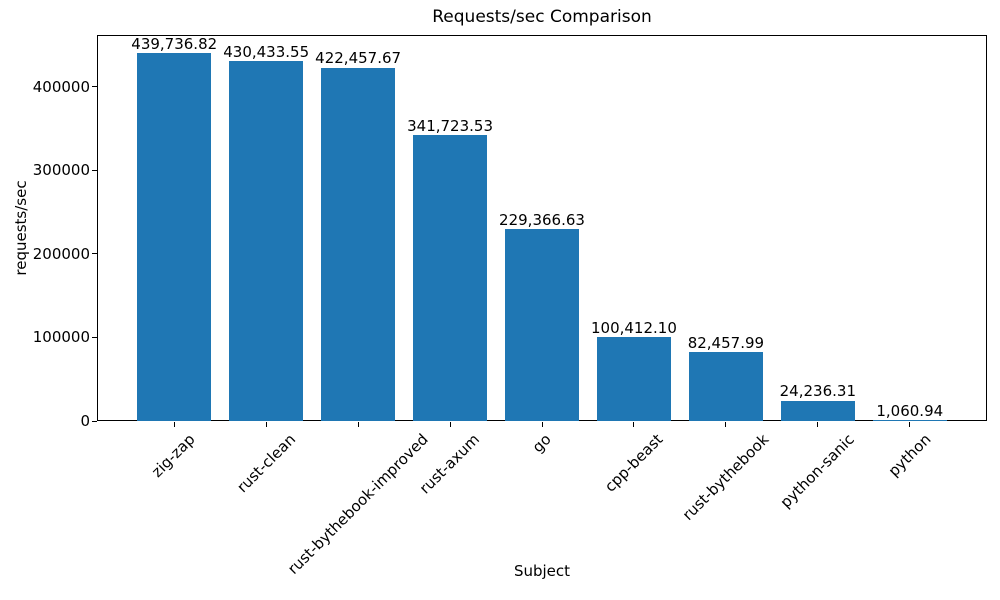 This screenshot has height=600, width=1000. What do you see at coordinates (909, 455) in the screenshot?
I see `x-tick-label: python` at bounding box center [909, 455].